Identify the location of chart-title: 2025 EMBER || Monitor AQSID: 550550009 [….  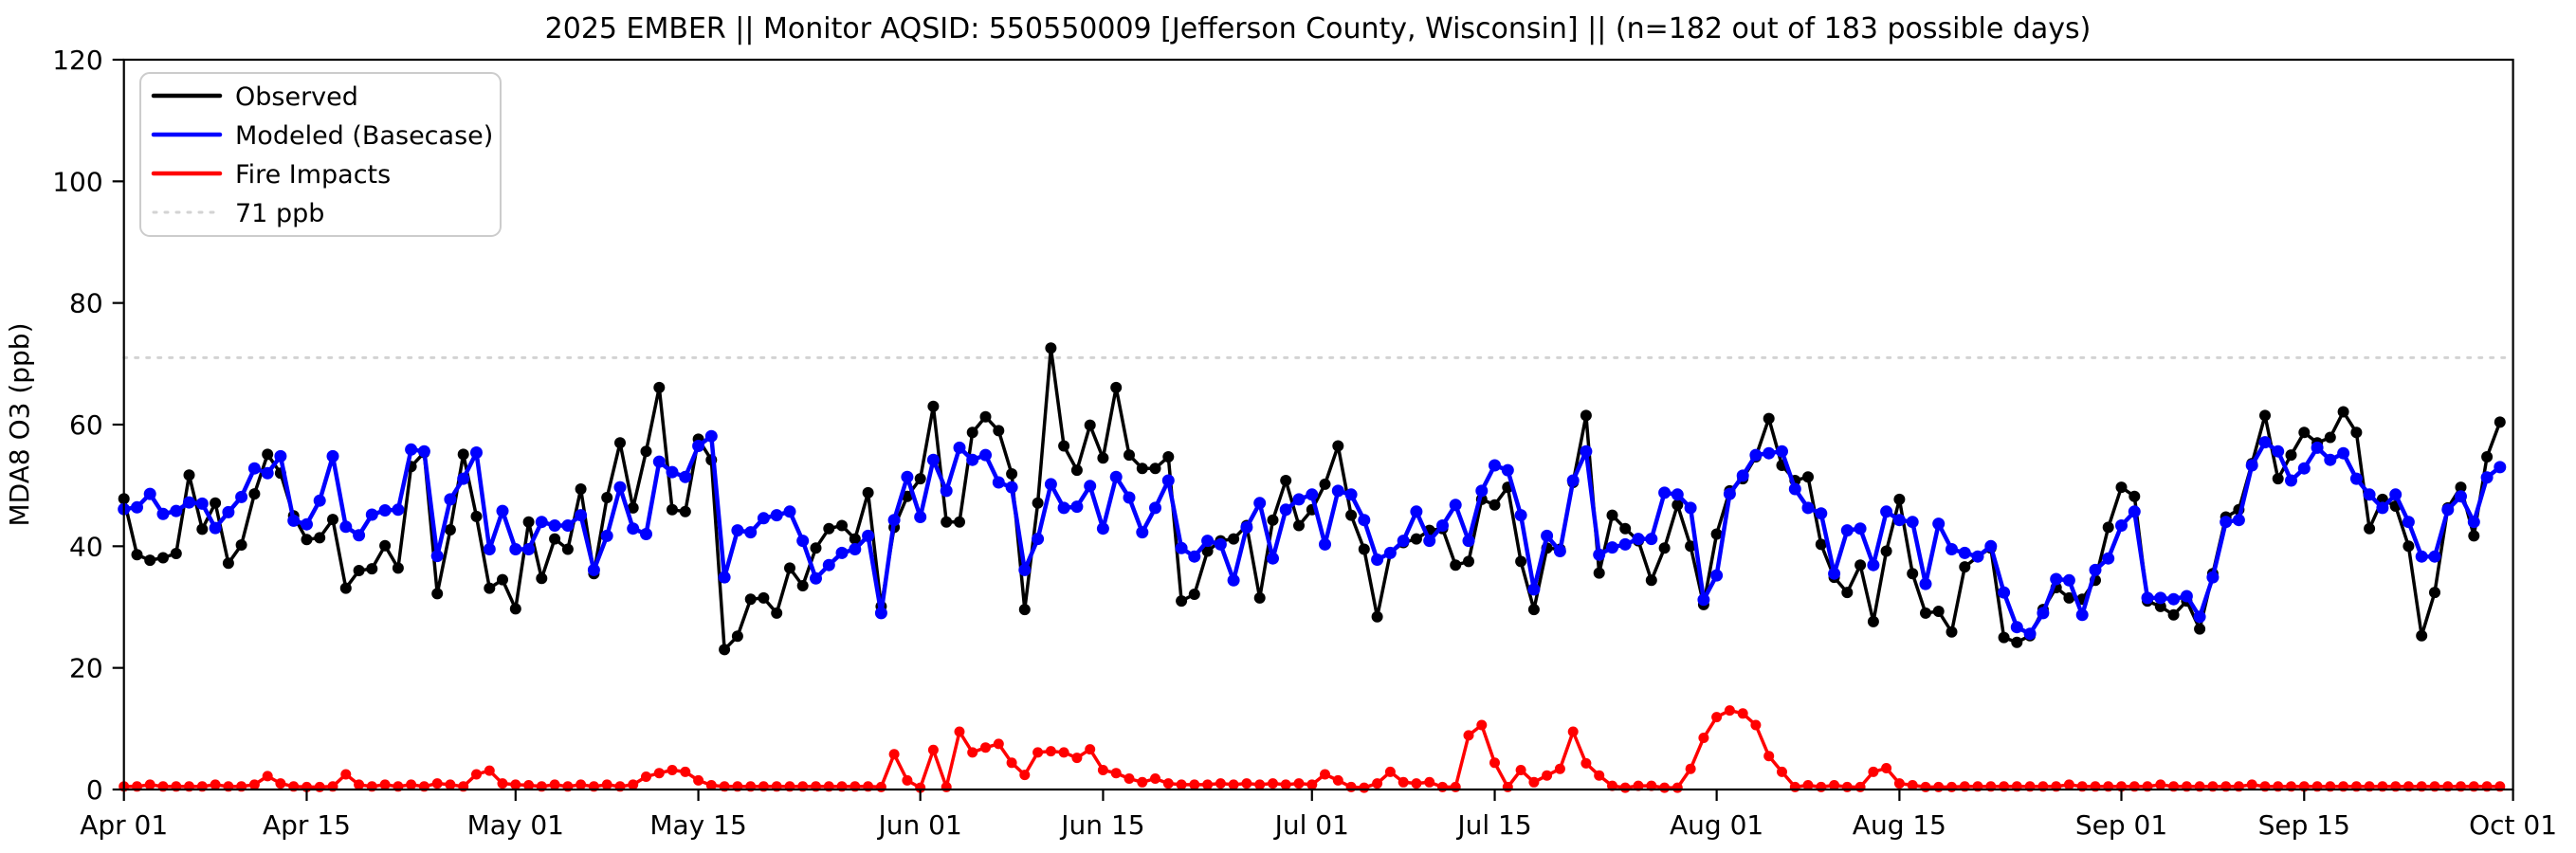
(1318, 28).